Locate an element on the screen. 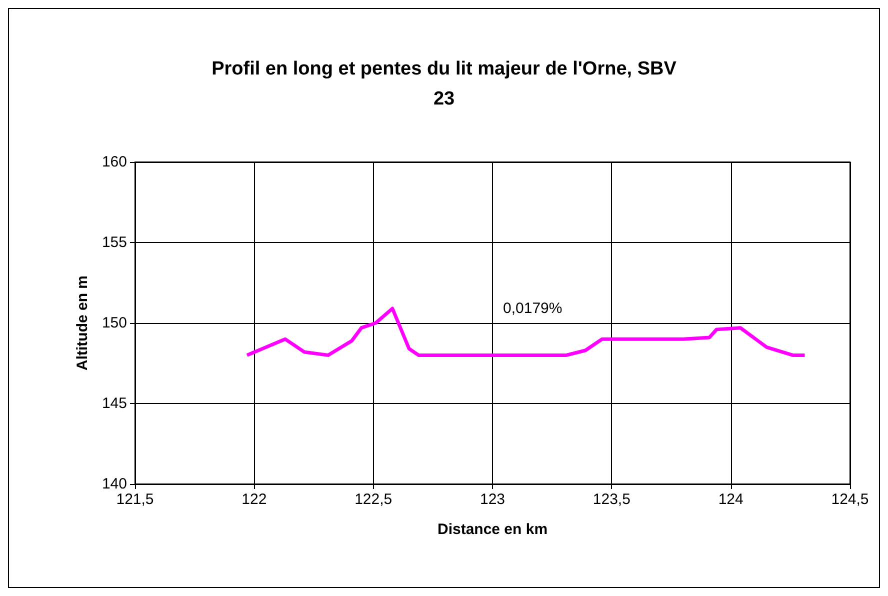 Image resolution: width=888 pixels, height=596 pixels. x-tick-label: 123 is located at coordinates (493, 499).